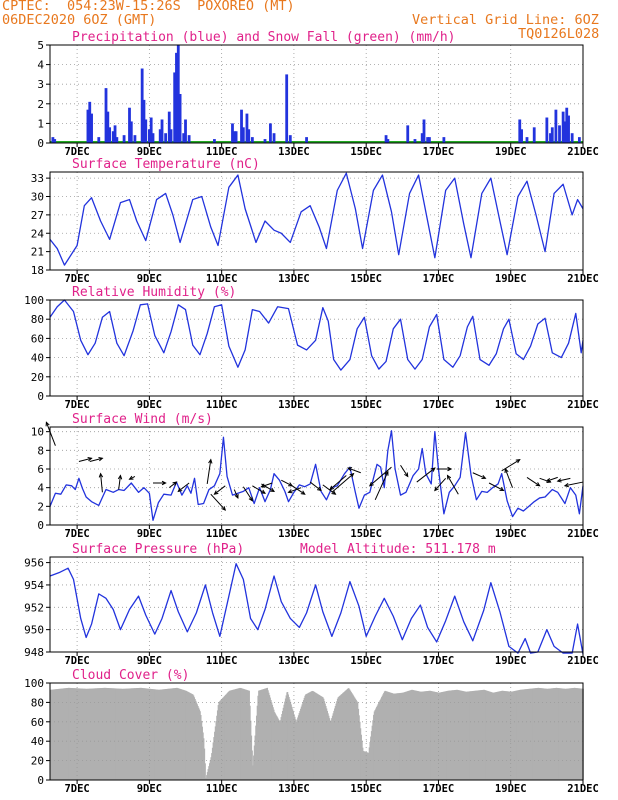 The image size is (618, 800). I want to click on y-tick-label: 40, so click(37, 358).